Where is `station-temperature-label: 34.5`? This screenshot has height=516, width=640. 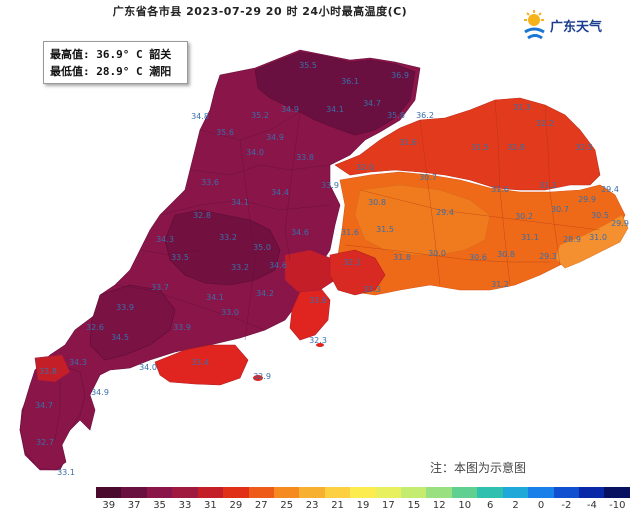 station-temperature-label: 34.5 is located at coordinates (120, 337).